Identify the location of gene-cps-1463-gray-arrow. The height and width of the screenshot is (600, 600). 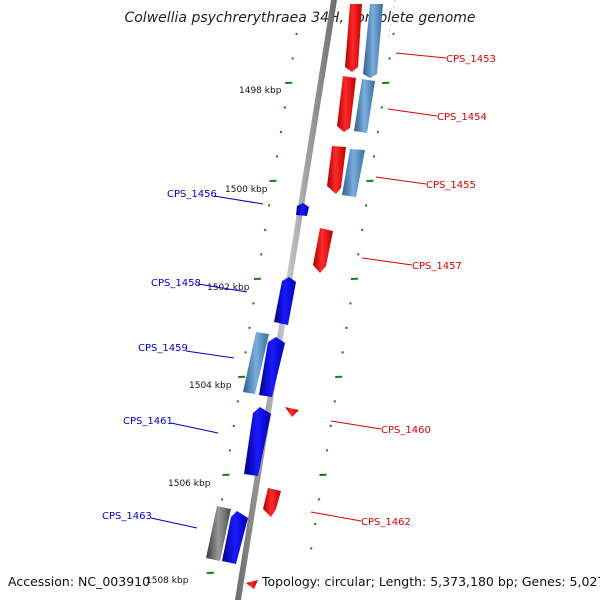
(218, 533).